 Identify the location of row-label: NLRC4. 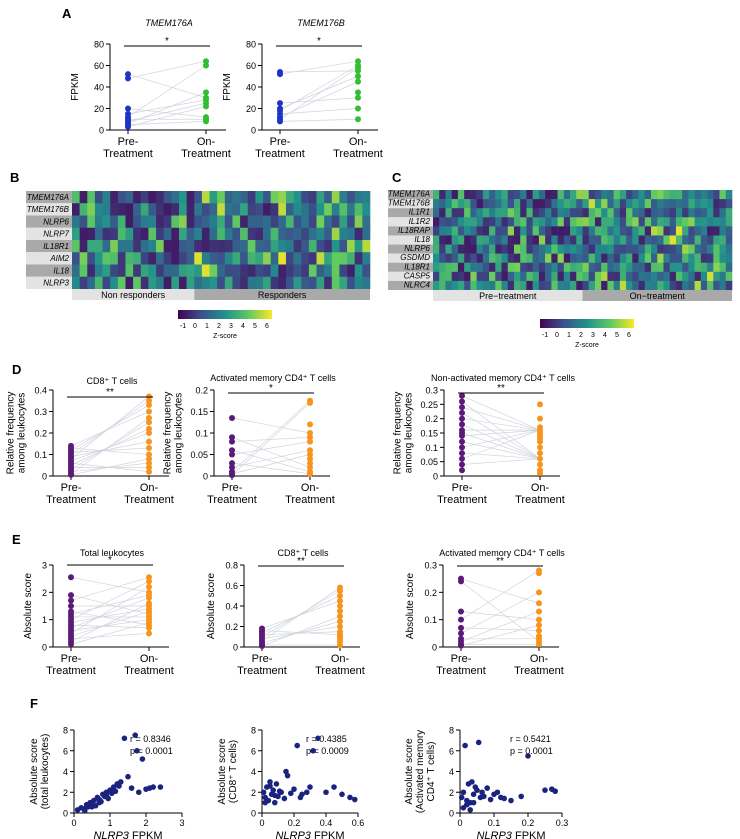
(417, 284).